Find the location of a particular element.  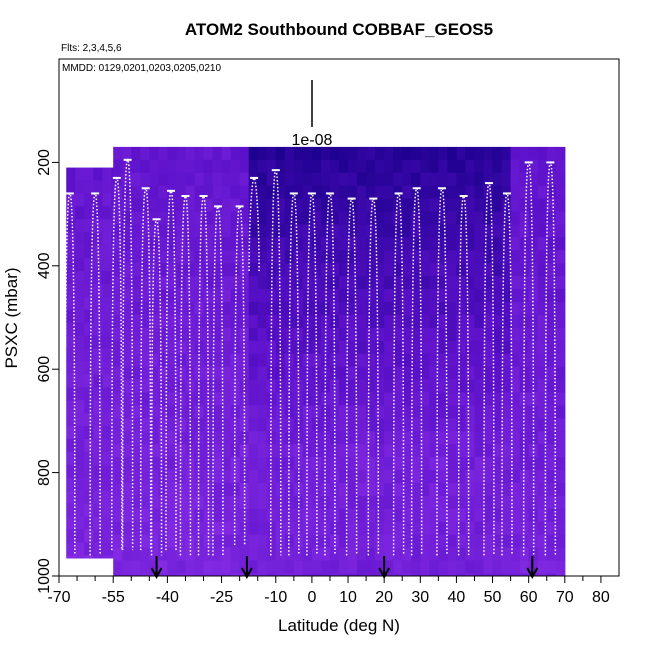

arrow-head is located at coordinates (156, 573).